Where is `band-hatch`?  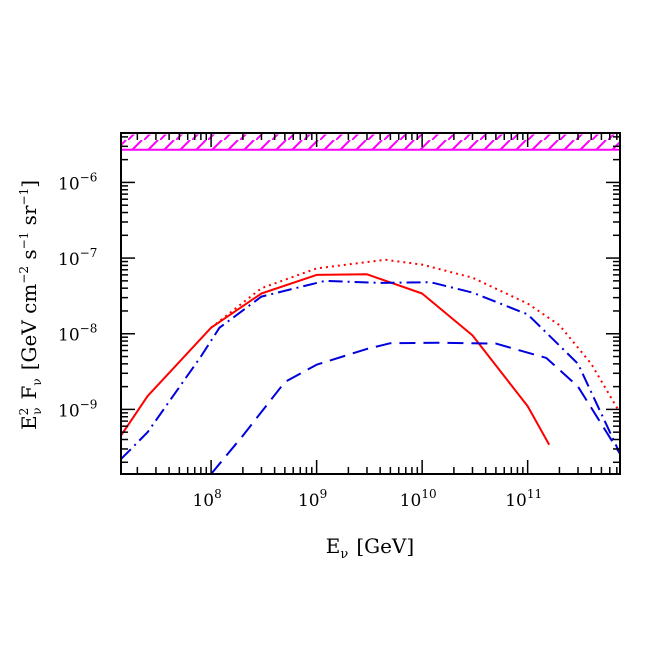
band-hatch is located at coordinates (370, 142).